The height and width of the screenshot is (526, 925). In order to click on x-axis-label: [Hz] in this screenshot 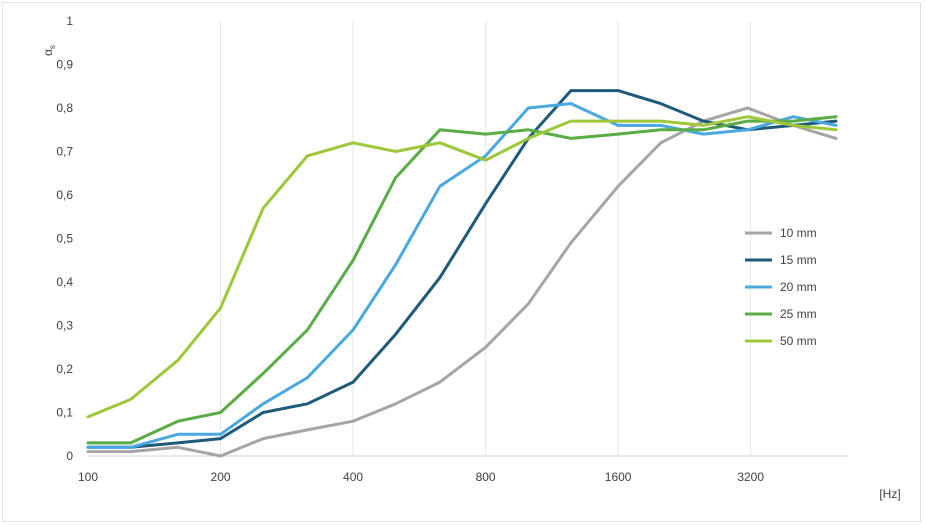, I will do `click(889, 494)`.